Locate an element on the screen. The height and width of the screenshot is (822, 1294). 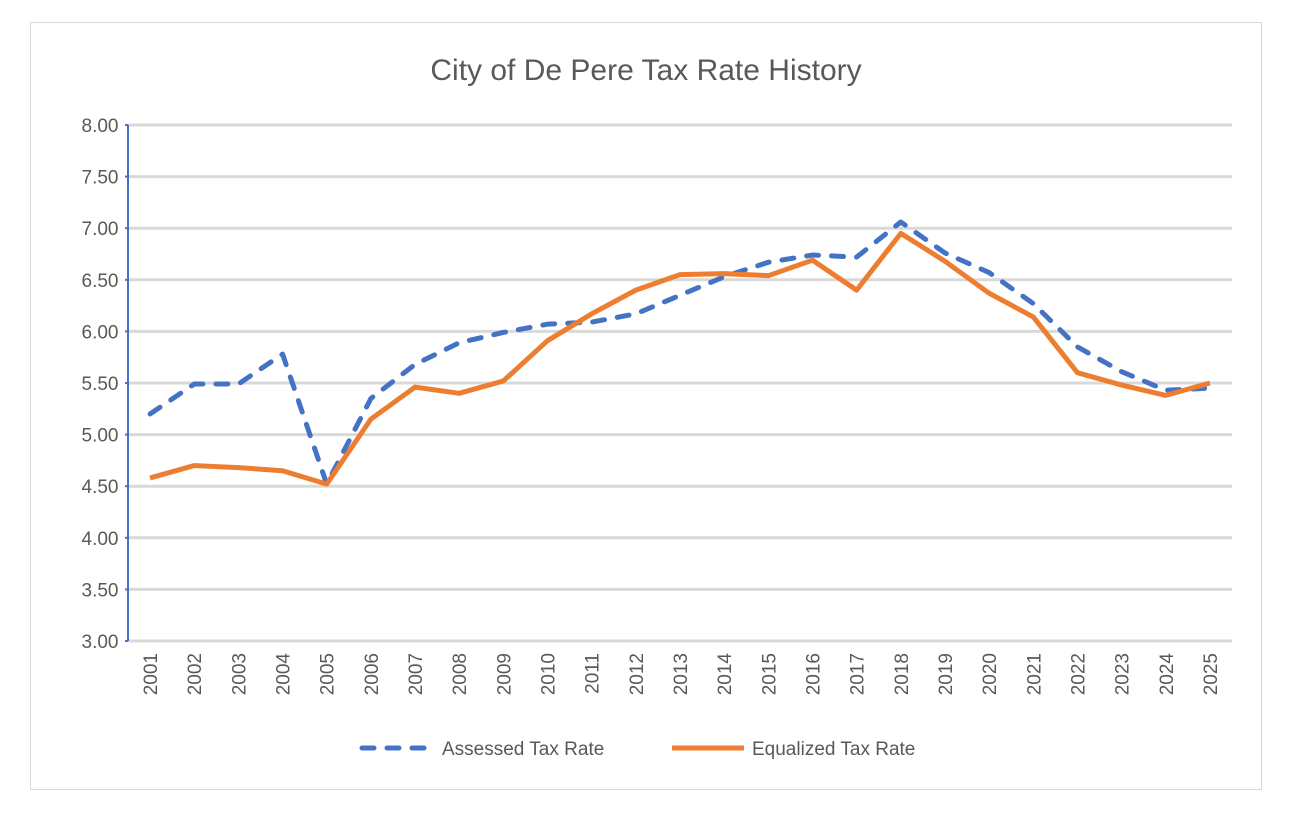
x-tick-label: 2005 is located at coordinates (328, 674).